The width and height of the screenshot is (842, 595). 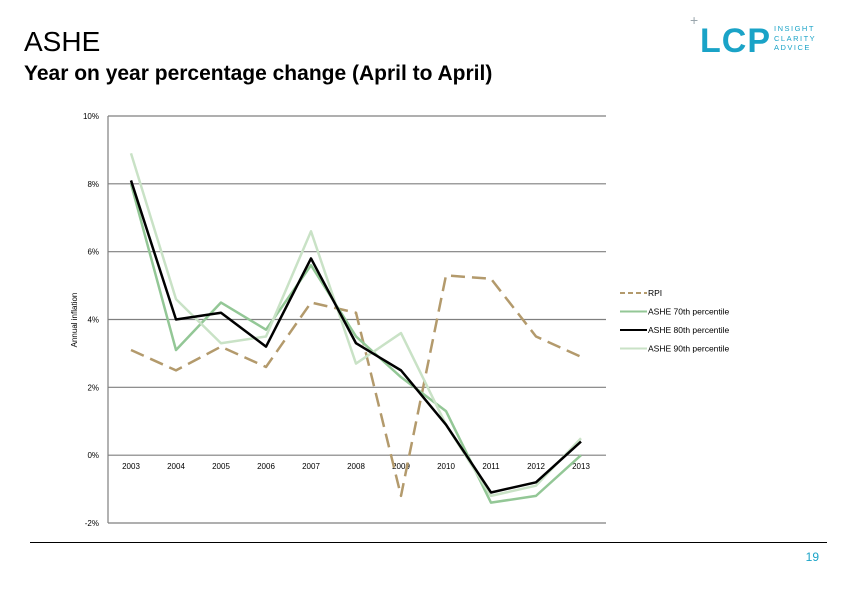 I want to click on y-tick-label: -2%, so click(x=92, y=523).